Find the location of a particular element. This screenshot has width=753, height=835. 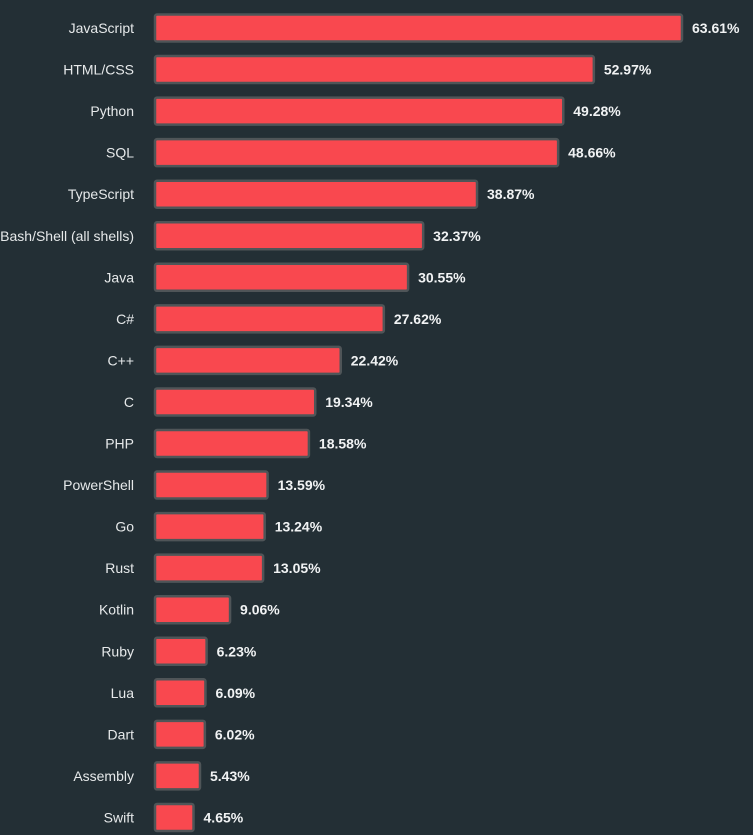

category-label: TypeScript is located at coordinates (101, 194).